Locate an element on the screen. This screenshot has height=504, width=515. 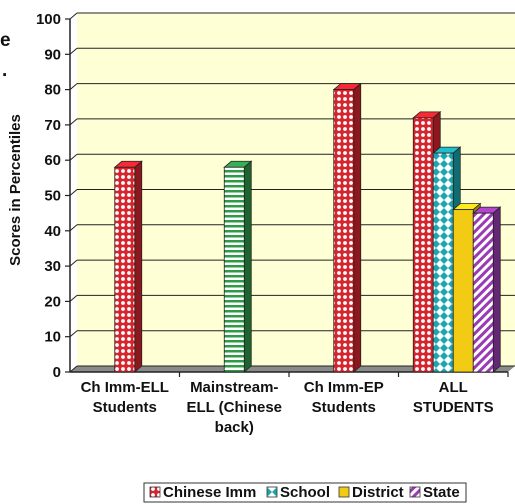
bar-state is located at coordinates (487, 289).